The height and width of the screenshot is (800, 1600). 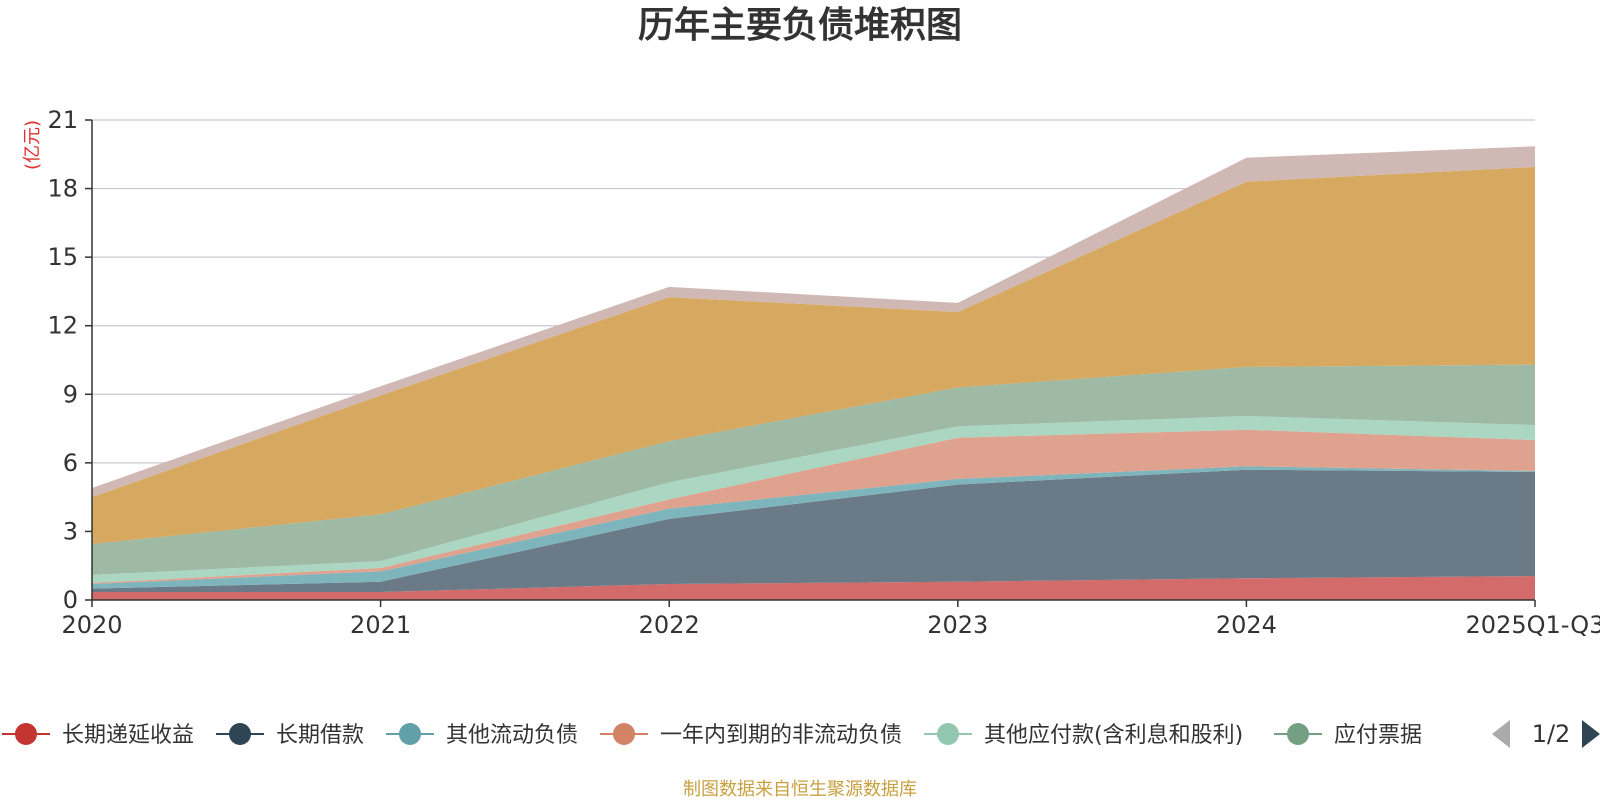 What do you see at coordinates (70, 394) in the screenshot?
I see `y-tick-label: 9` at bounding box center [70, 394].